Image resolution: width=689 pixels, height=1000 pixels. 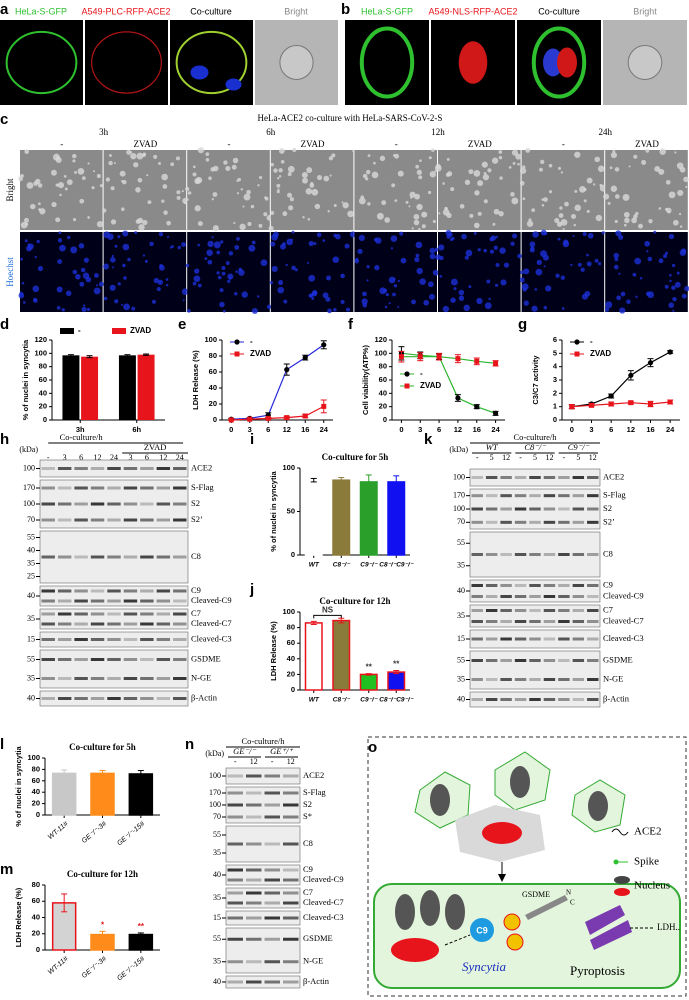 I want to click on label: c, so click(x=4, y=119).